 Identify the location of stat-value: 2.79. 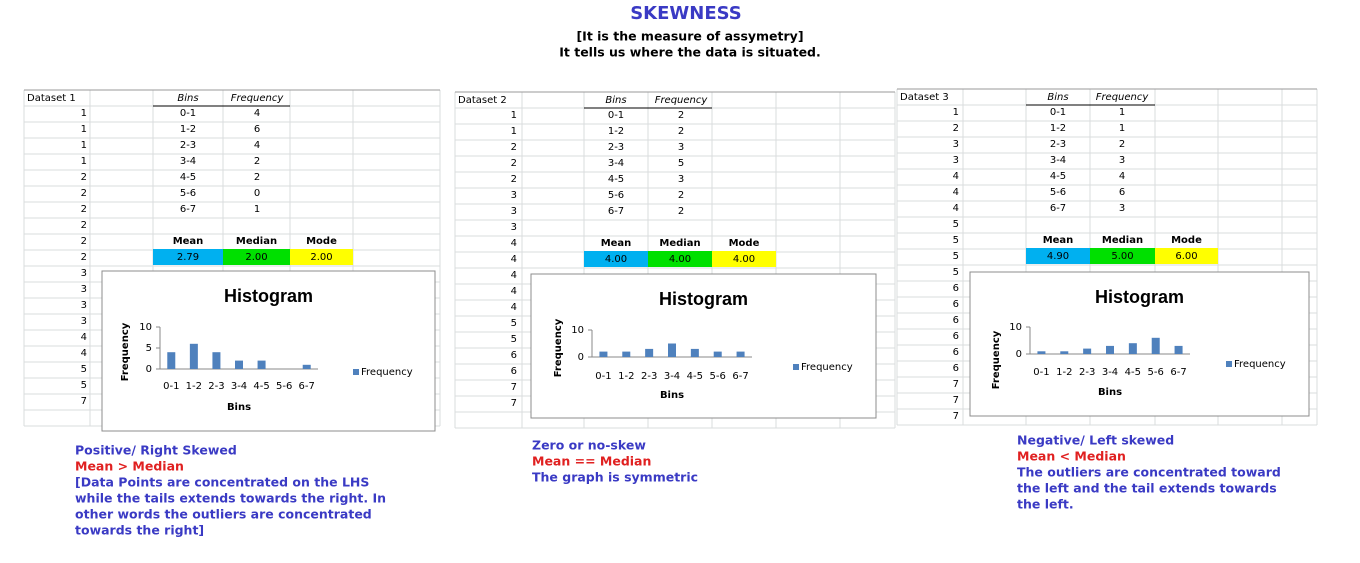
(188, 257).